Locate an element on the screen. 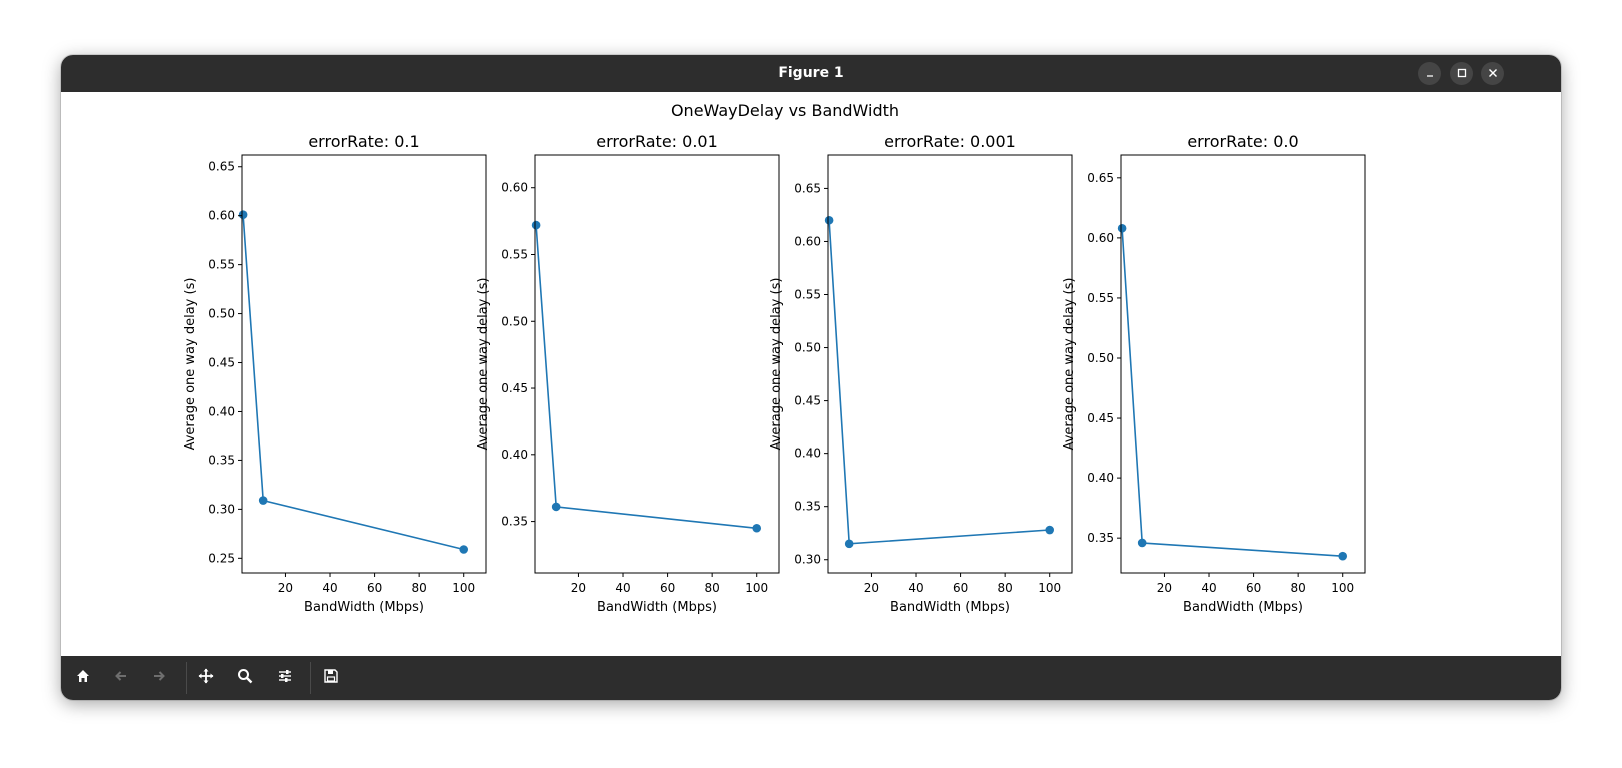  zoom-button is located at coordinates (245, 678).